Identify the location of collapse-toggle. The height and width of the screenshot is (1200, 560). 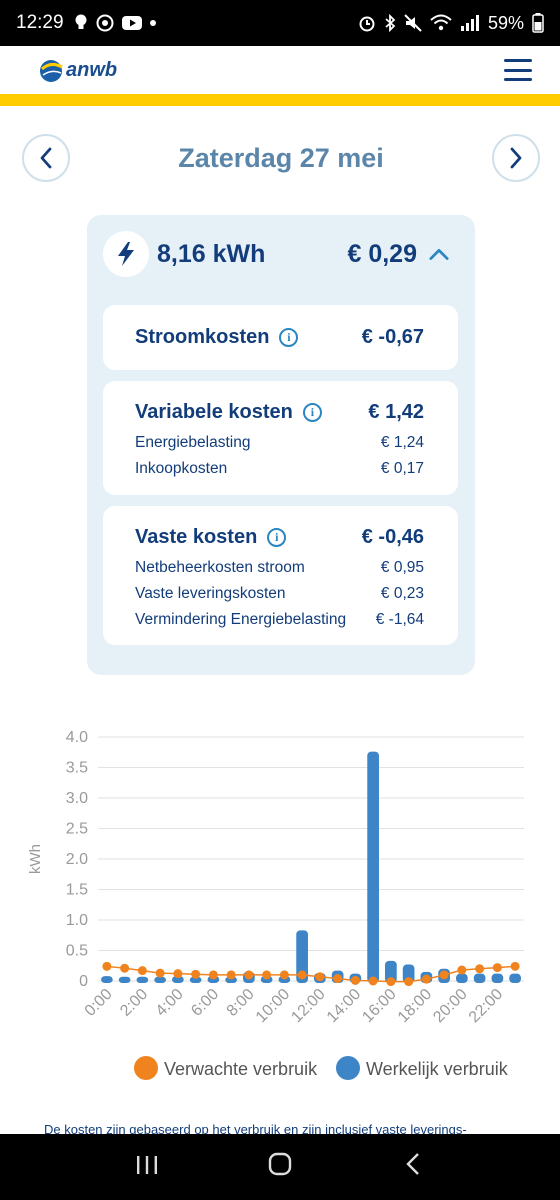
(439, 254).